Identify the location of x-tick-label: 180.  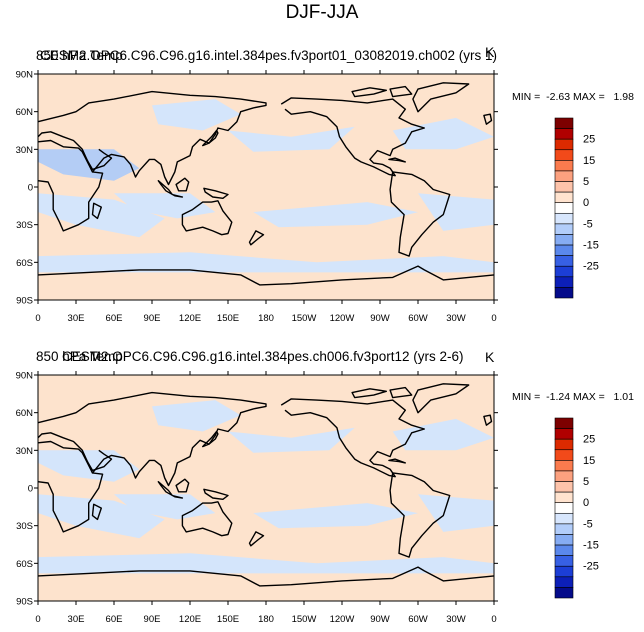
(266, 619).